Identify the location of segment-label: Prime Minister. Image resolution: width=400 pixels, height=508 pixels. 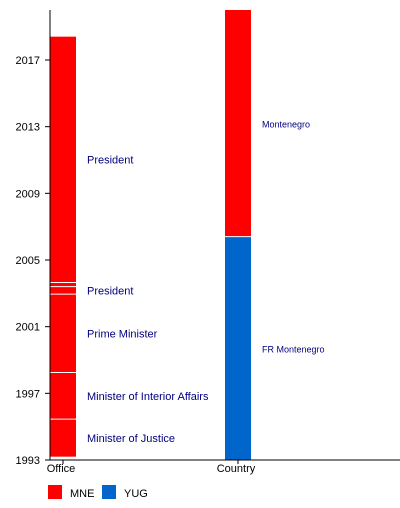
(122, 334).